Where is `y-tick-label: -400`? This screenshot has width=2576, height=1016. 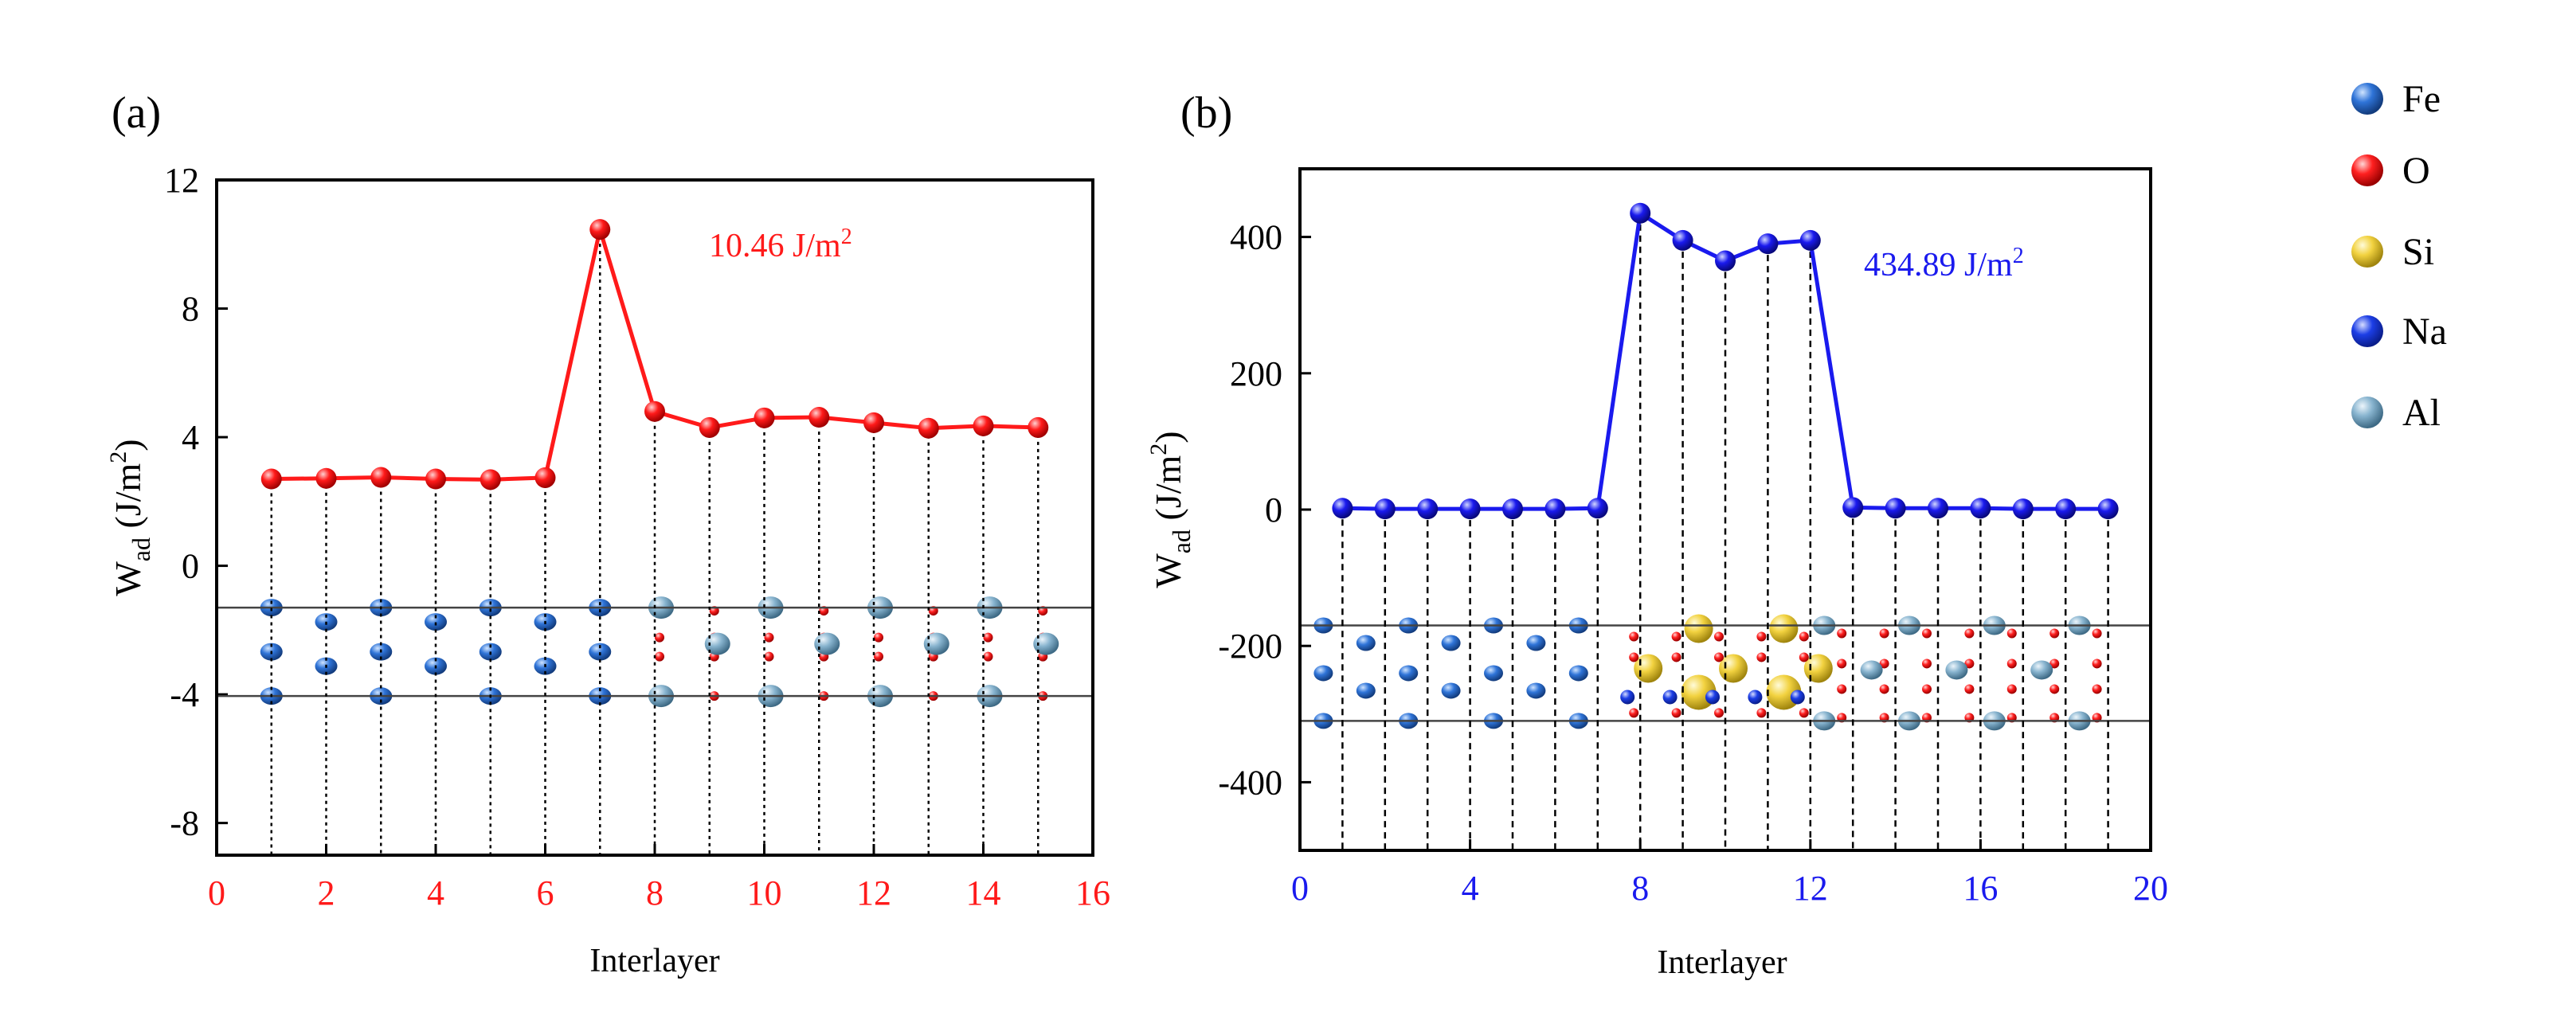
y-tick-label: -400 is located at coordinates (1250, 782).